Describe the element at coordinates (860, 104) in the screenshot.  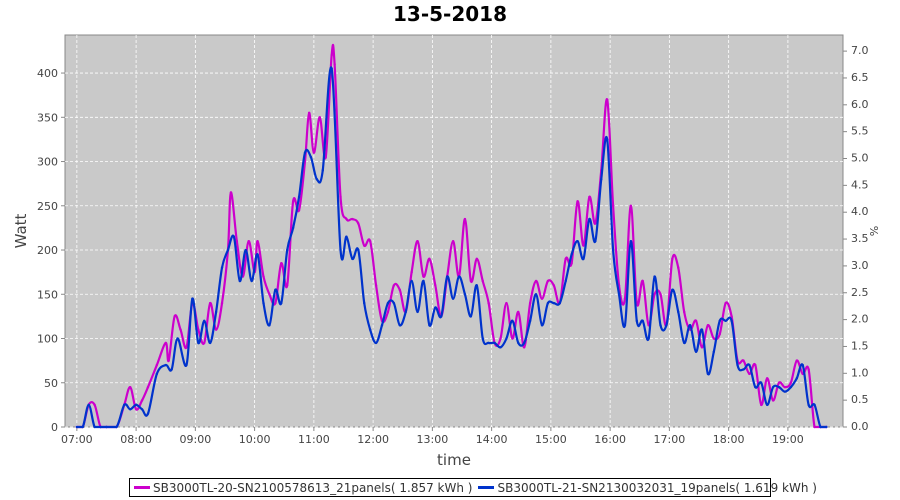
I see `y2-tick-label: 6.0` at that location.